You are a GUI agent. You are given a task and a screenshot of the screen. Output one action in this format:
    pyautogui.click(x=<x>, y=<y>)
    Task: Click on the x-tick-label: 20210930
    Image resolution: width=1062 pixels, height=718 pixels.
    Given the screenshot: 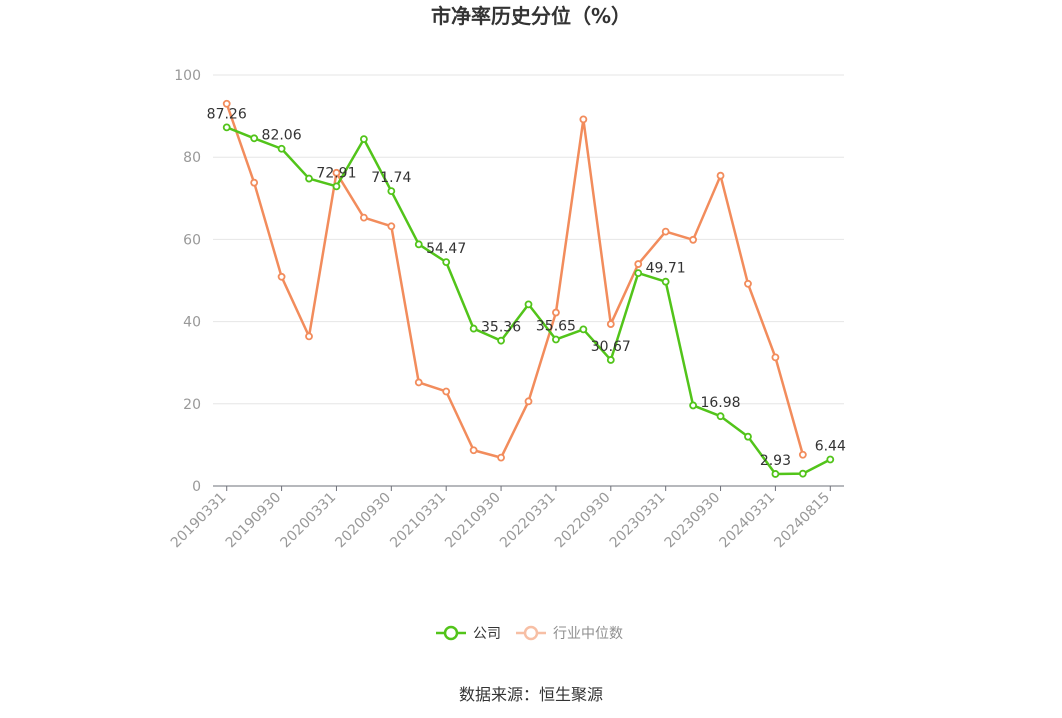 What is the action you would take?
    pyautogui.click(x=473, y=521)
    